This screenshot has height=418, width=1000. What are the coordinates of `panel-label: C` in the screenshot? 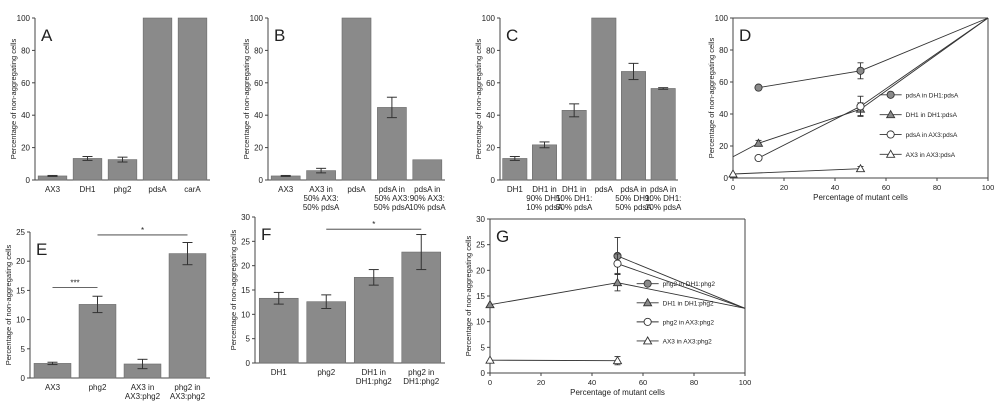 It's located at (512, 35).